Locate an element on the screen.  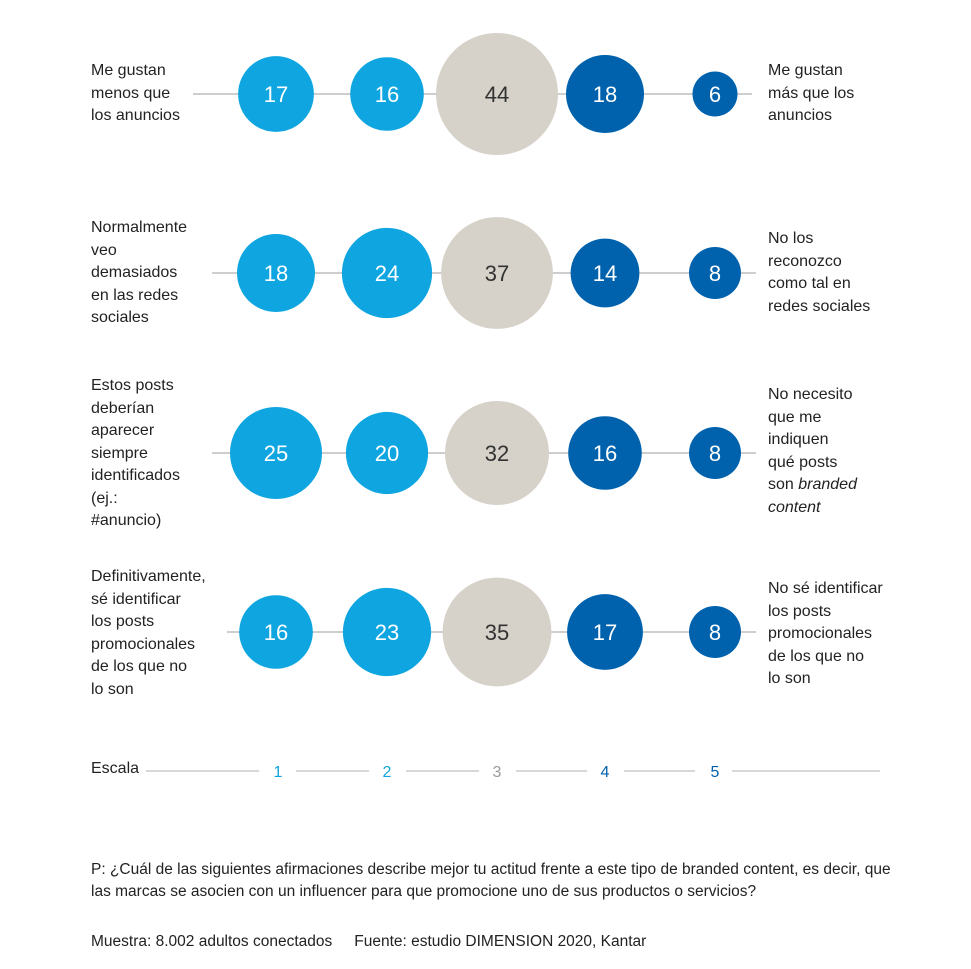
bubble-value-label: 20 is located at coordinates (387, 453).